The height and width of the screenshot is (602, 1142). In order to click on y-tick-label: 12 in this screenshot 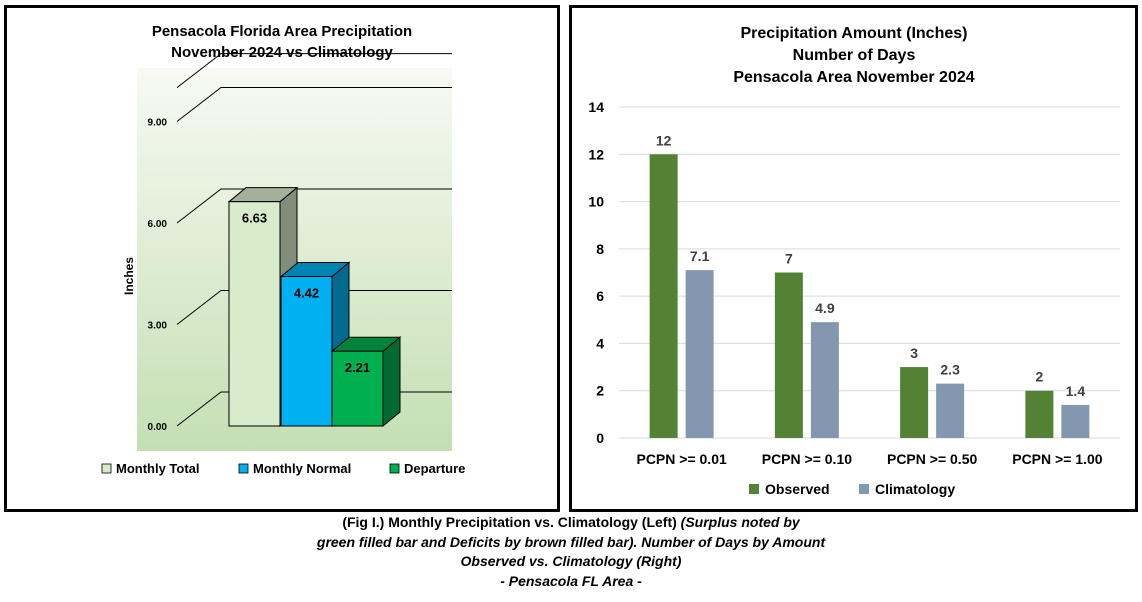, I will do `click(596, 154)`.